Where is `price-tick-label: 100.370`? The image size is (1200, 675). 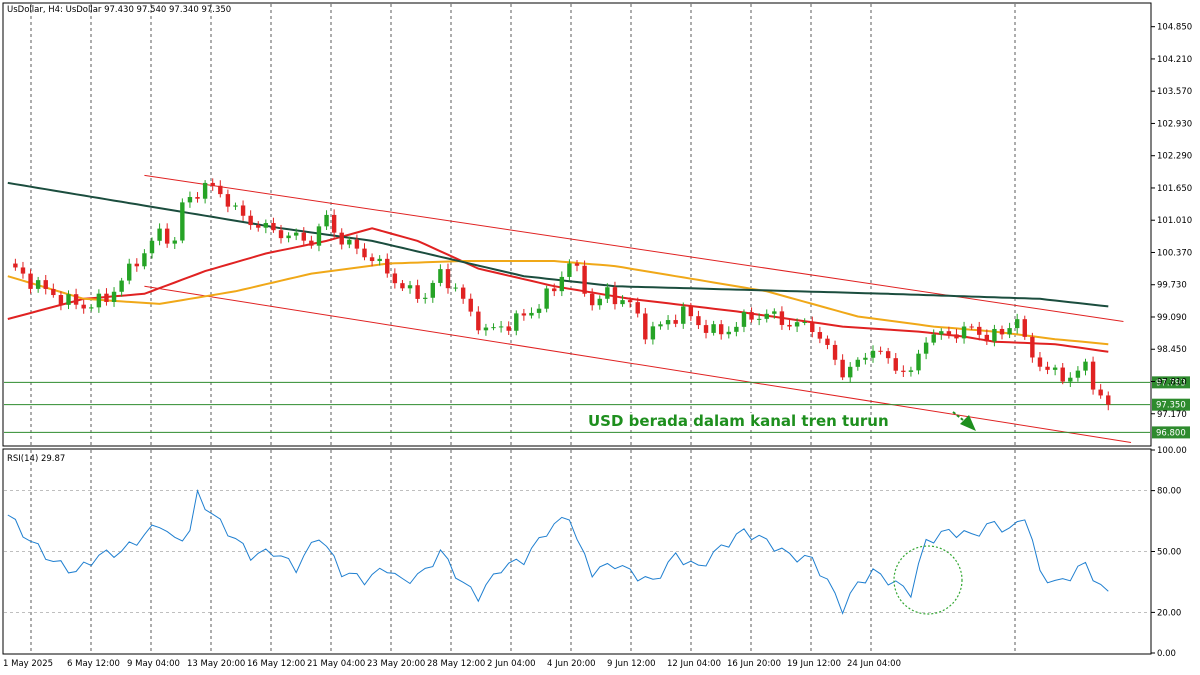
price-tick-label: 100.370 is located at coordinates (1174, 253).